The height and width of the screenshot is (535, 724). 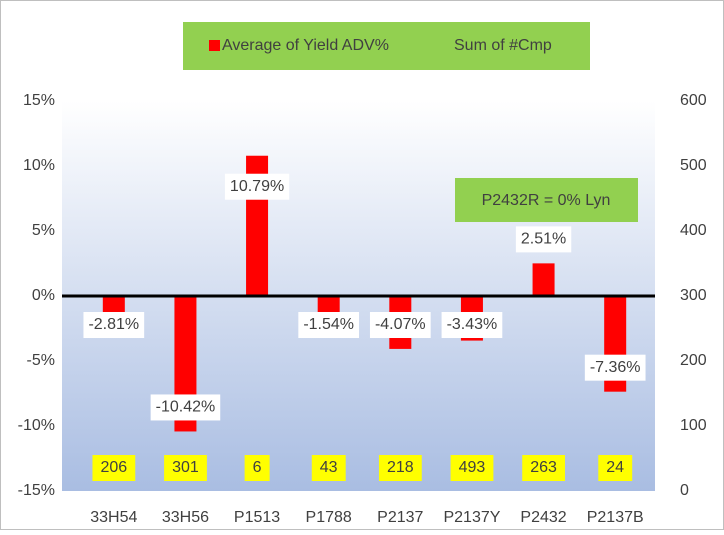 I want to click on y-tick-label: 0%, so click(x=43, y=295).